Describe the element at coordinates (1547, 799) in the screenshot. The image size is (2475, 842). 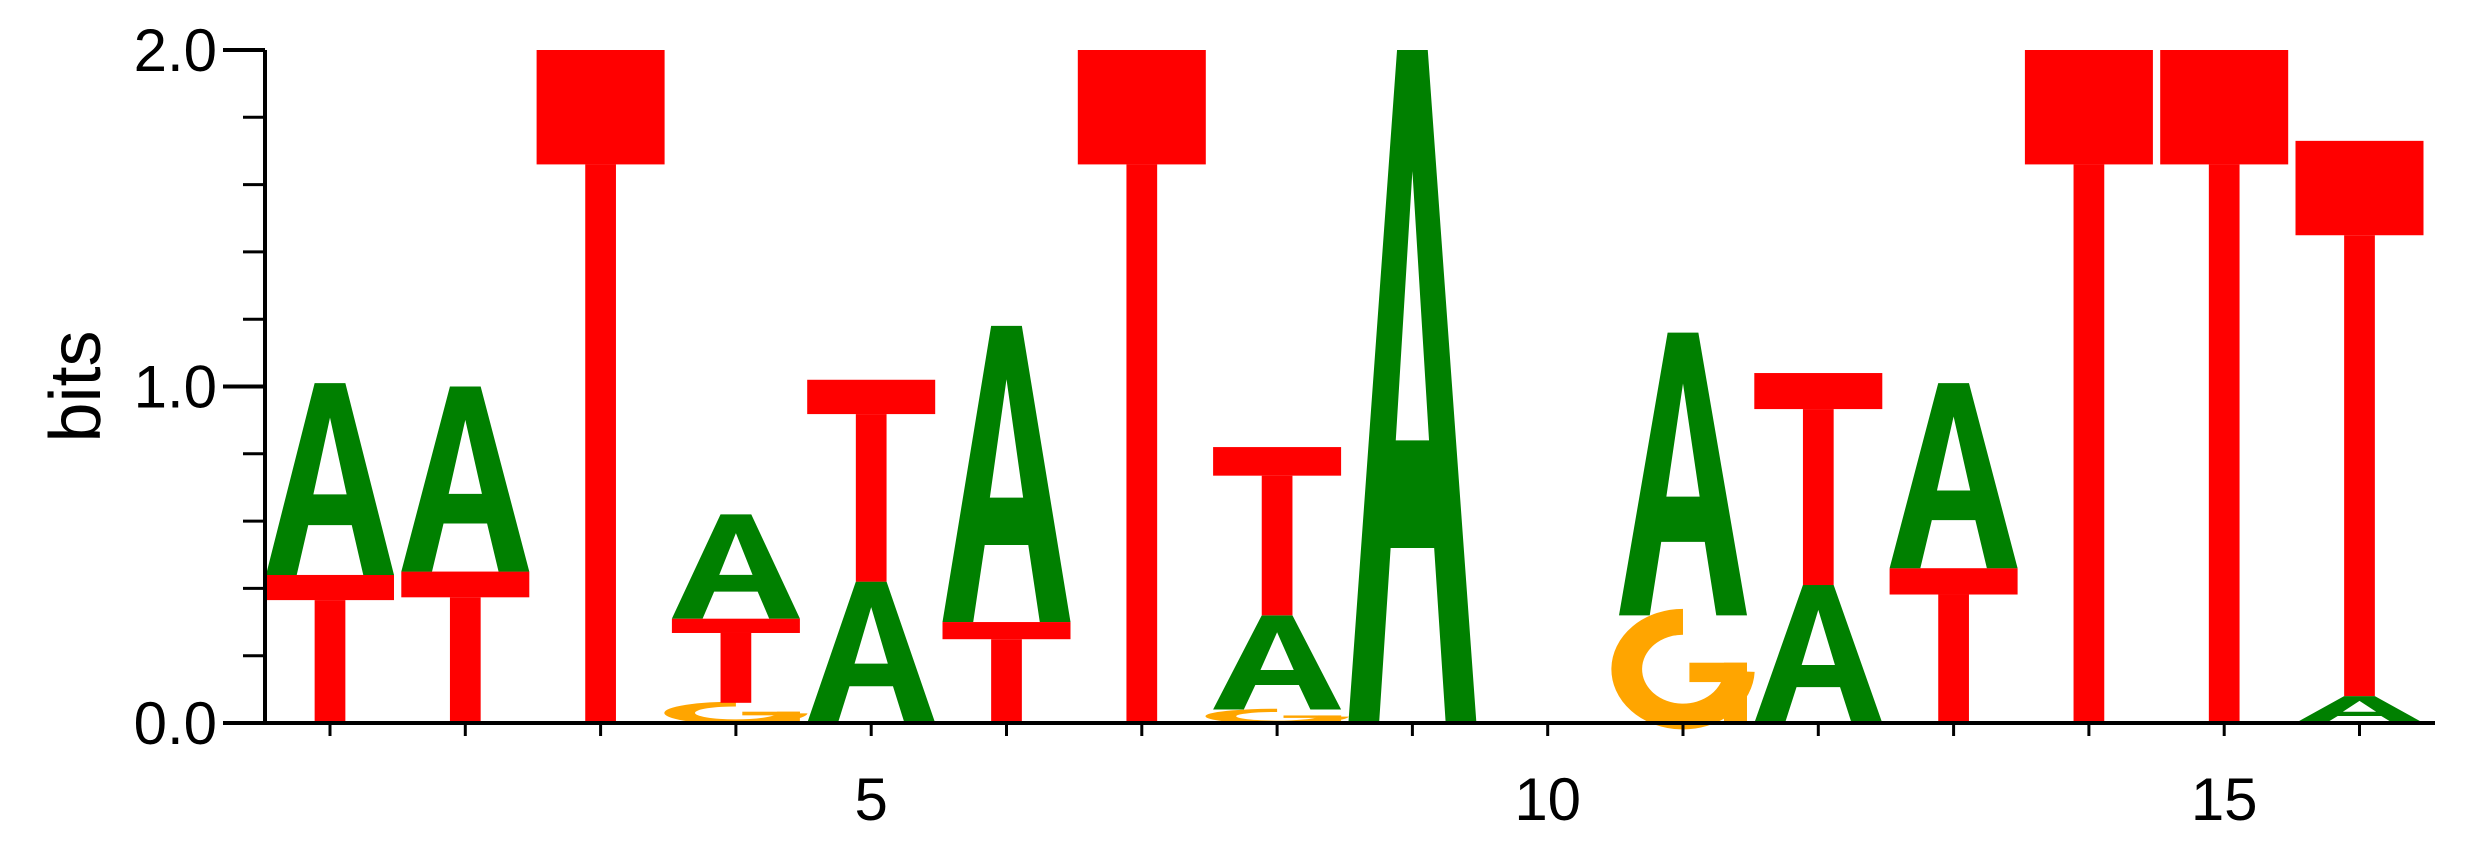
I see `x-tick-label: 10` at that location.